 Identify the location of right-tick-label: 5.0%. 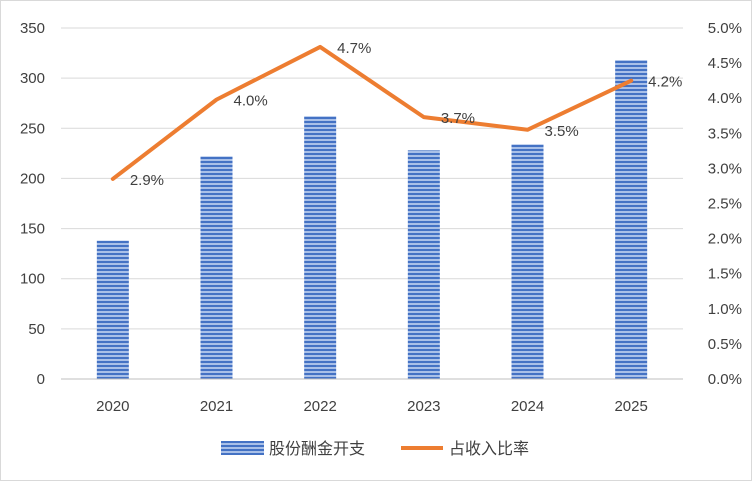
(725, 28).